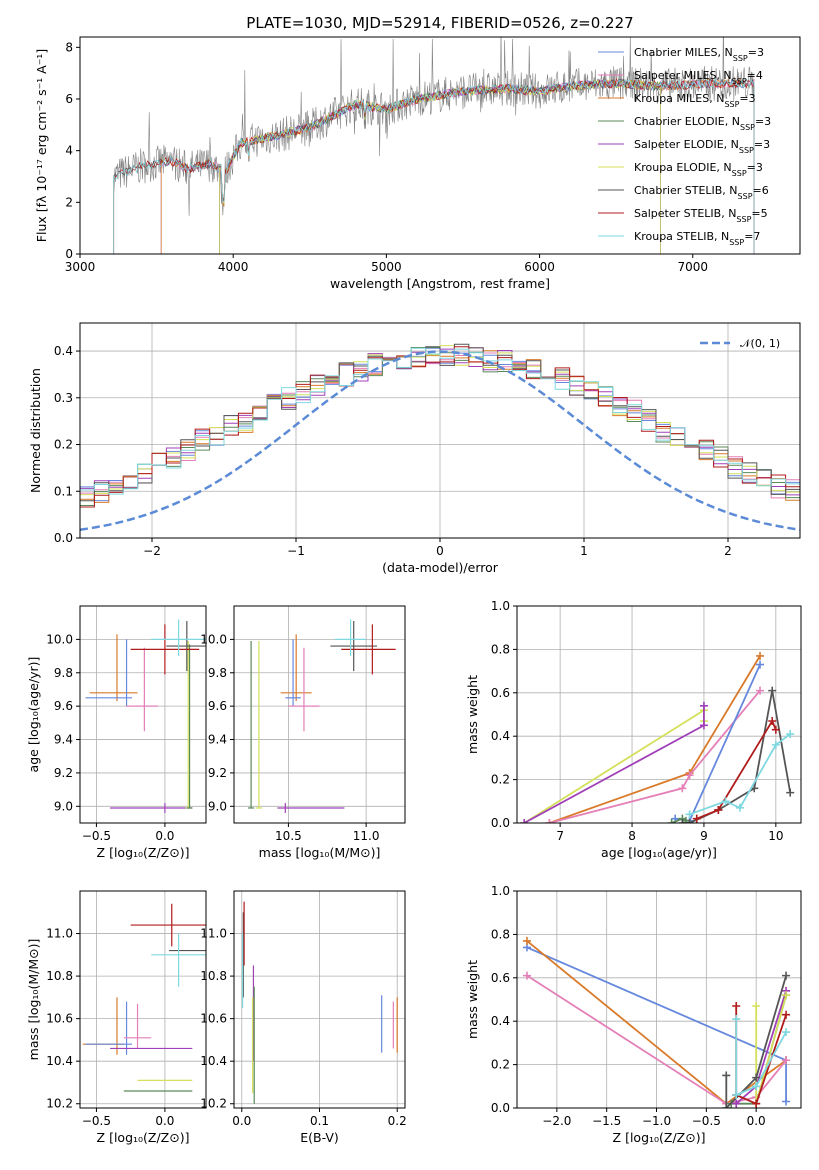  Describe the element at coordinates (440, 283) in the screenshot. I see `x-axis-label: wavelength [Angstrom, rest frame]` at that location.